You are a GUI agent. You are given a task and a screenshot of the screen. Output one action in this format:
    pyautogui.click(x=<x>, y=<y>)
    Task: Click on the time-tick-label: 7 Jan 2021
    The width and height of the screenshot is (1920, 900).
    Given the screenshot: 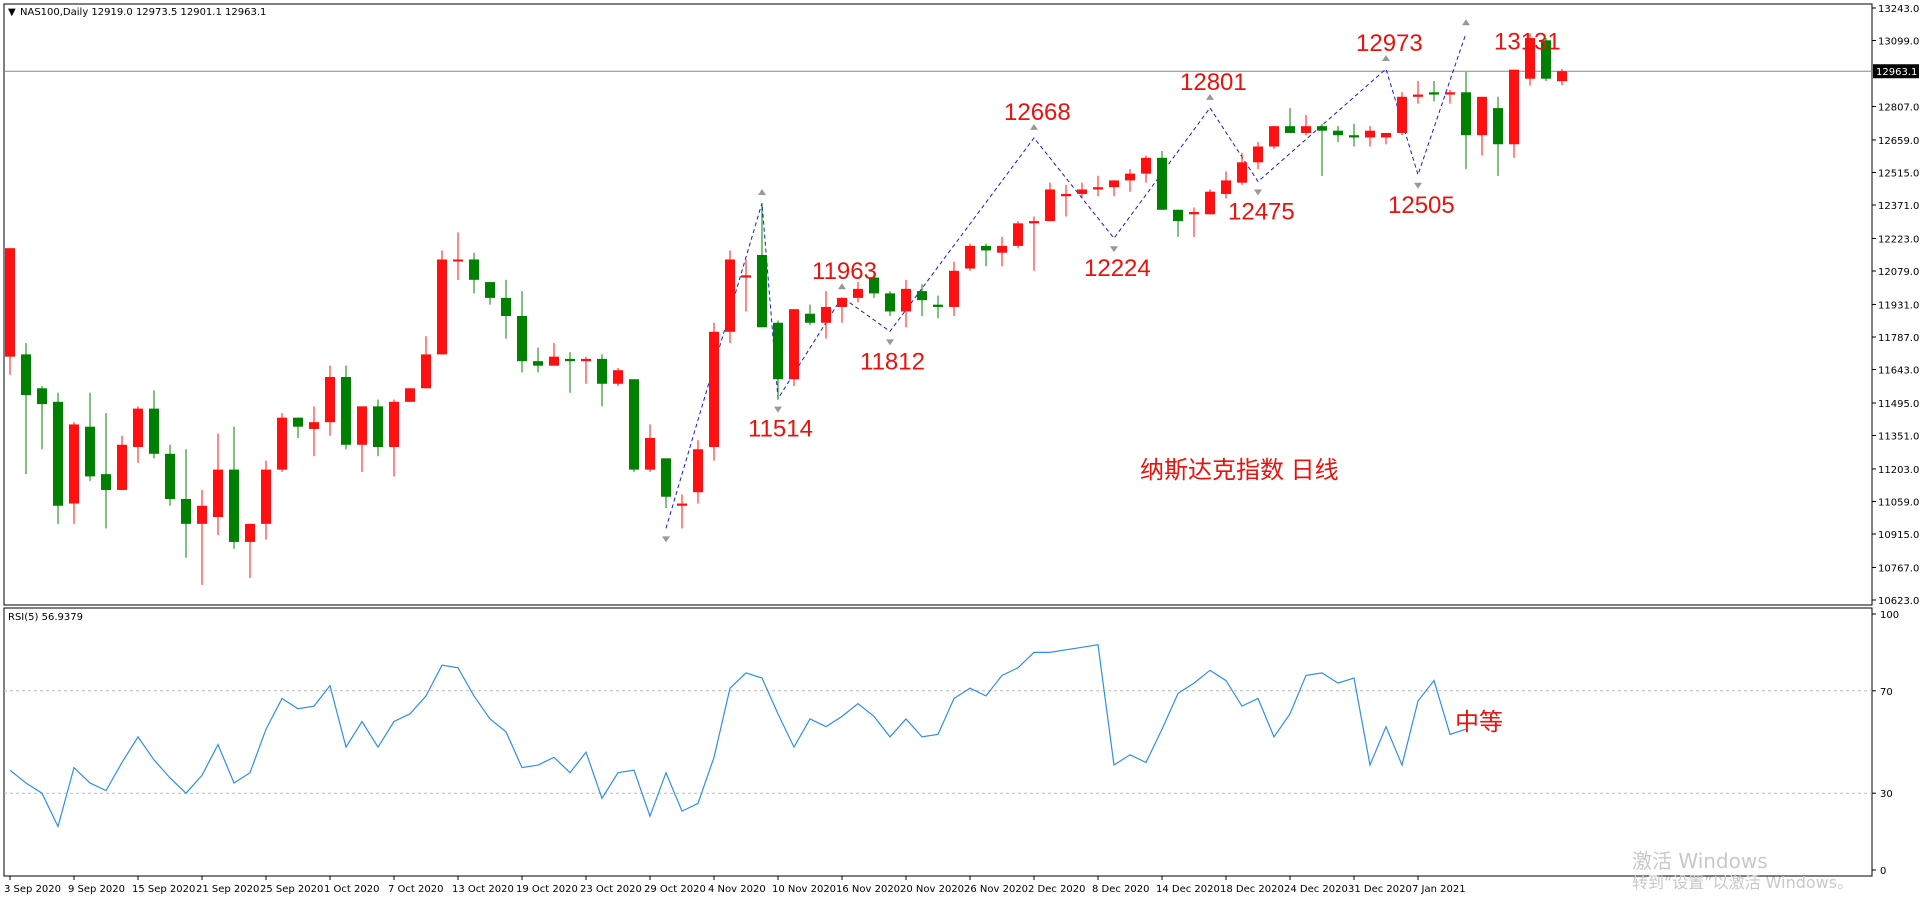 What is the action you would take?
    pyautogui.click(x=1439, y=889)
    